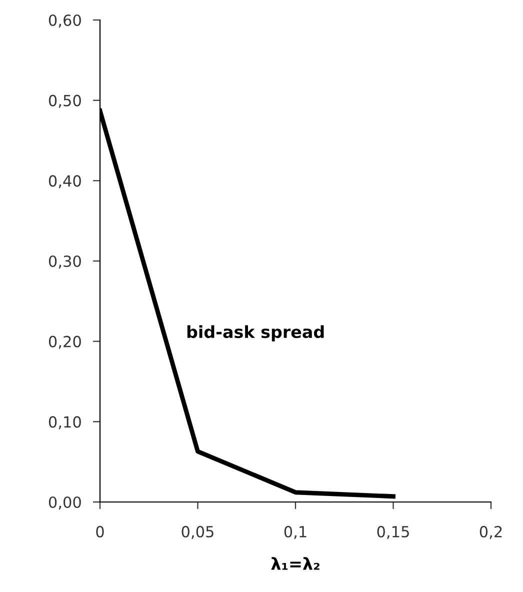  Describe the element at coordinates (64, 21) in the screenshot. I see `y-tick-label: 0,60` at that location.